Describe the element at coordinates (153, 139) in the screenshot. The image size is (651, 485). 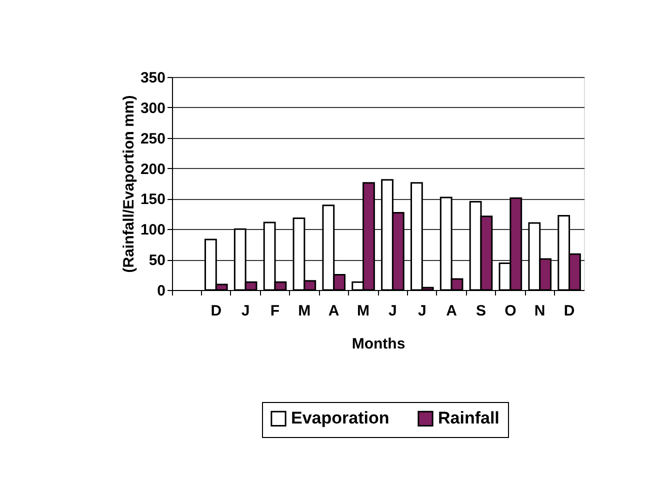
I see `y-tick-label: 250` at that location.